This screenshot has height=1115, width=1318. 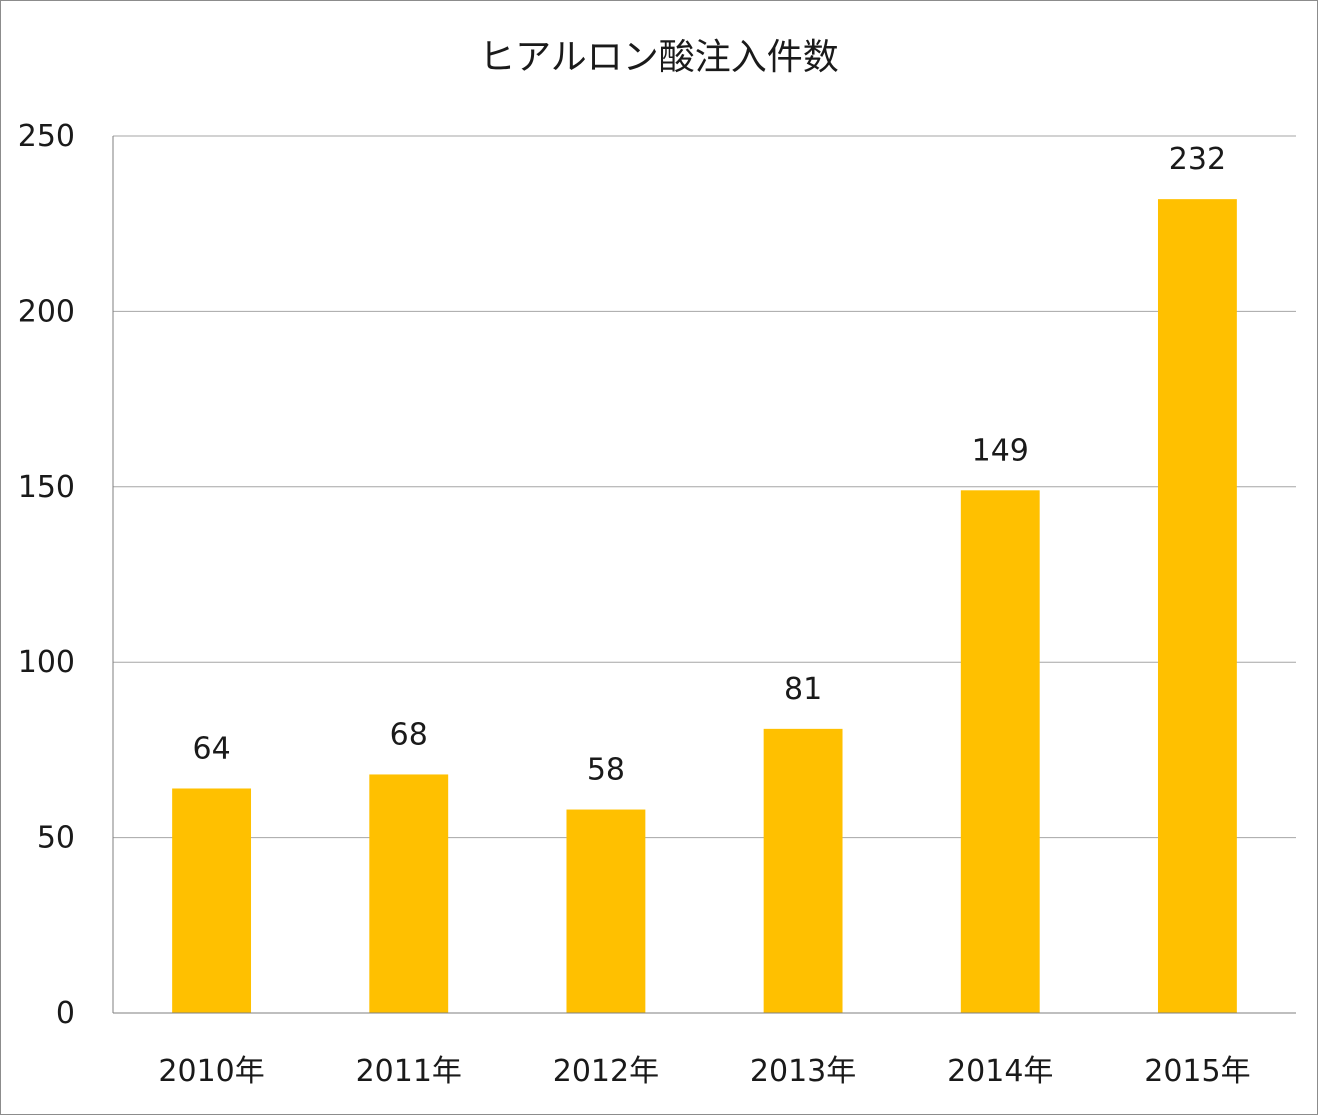 What do you see at coordinates (211, 1071) in the screenshot?
I see `x-tick-label: 2010年` at bounding box center [211, 1071].